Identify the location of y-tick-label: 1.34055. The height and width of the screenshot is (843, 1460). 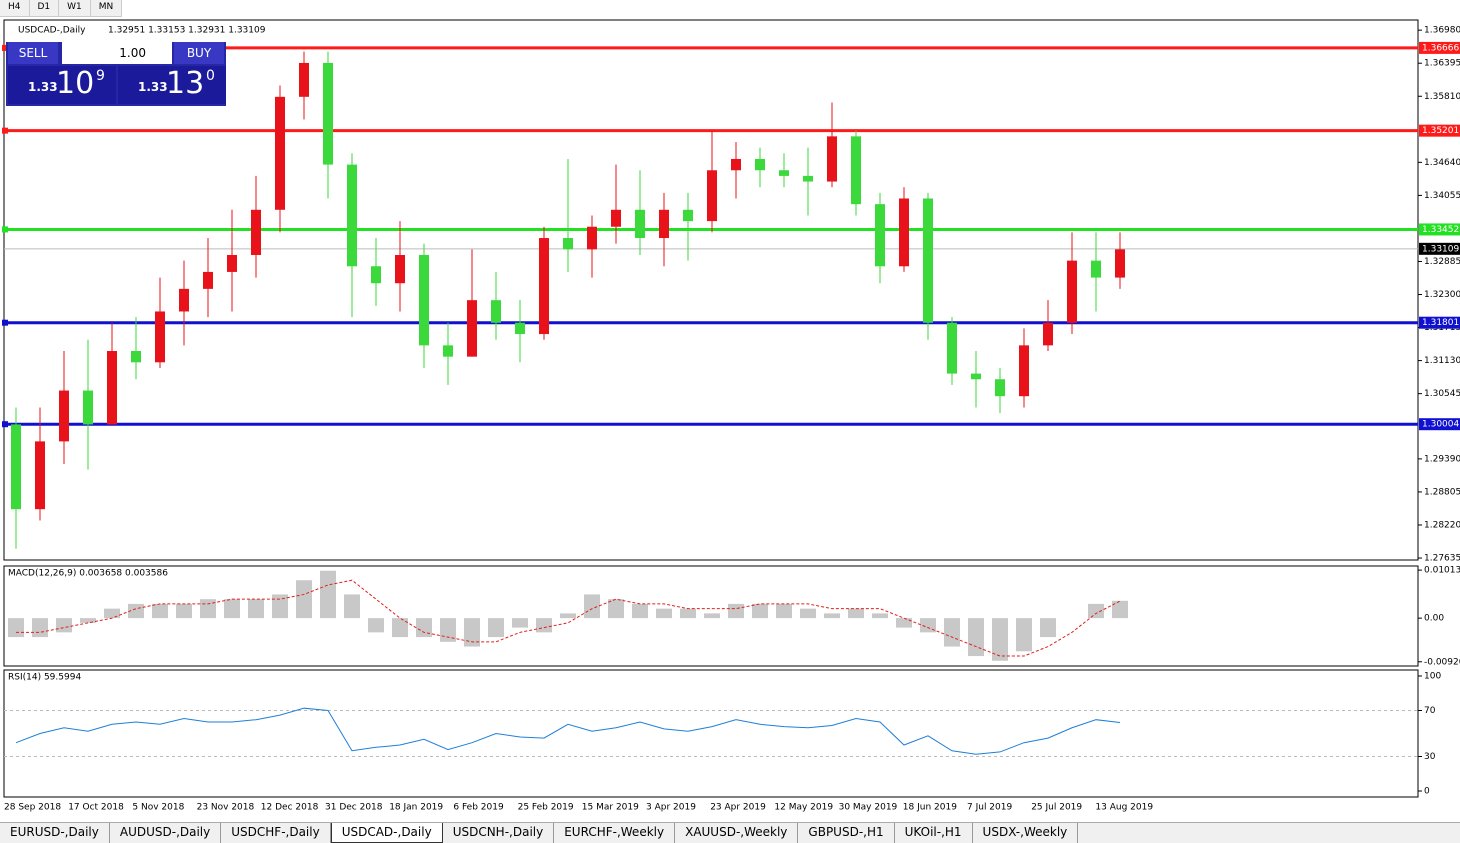
(1442, 196).